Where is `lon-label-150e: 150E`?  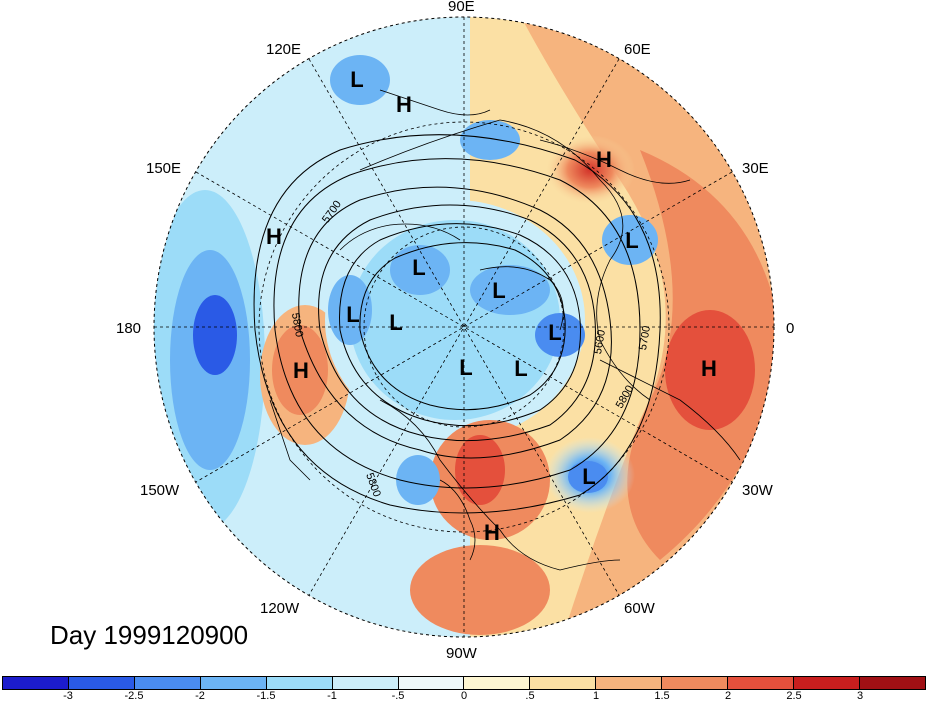
lon-label-150e: 150E is located at coordinates (164, 168).